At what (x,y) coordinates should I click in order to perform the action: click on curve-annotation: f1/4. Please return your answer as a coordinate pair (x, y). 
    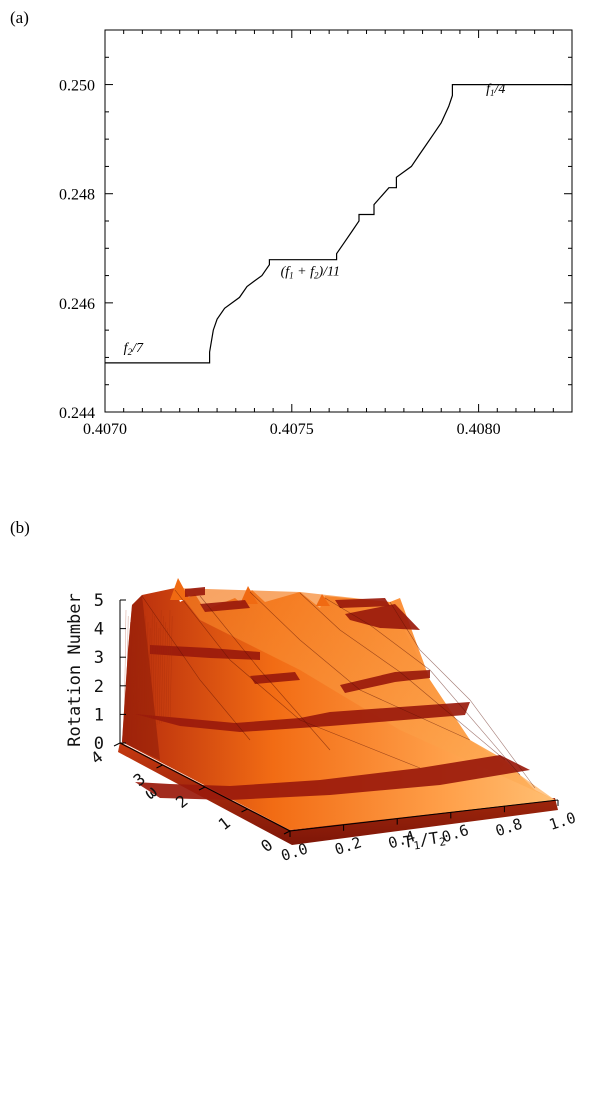
    Looking at the image, I should click on (495, 90).